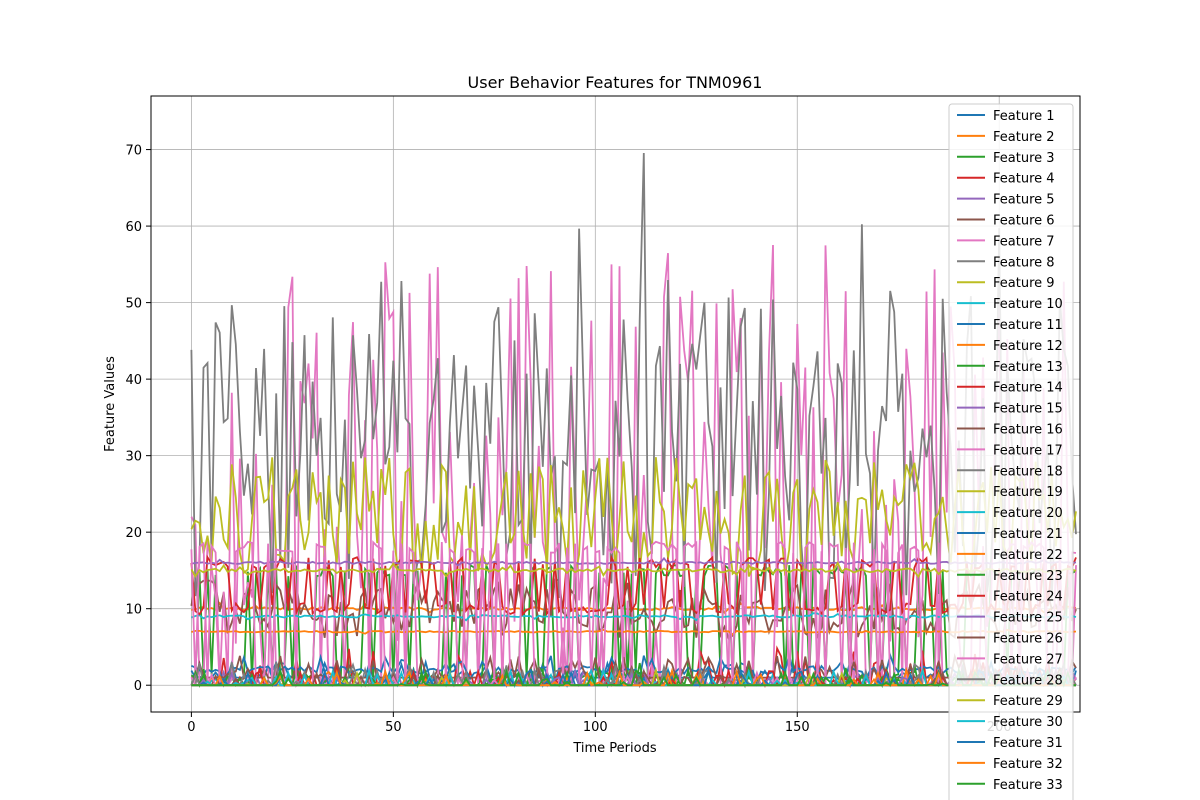 This screenshot has width=1200, height=800. What do you see at coordinates (1024, 179) in the screenshot?
I see `legend-entry: Feature 4` at bounding box center [1024, 179].